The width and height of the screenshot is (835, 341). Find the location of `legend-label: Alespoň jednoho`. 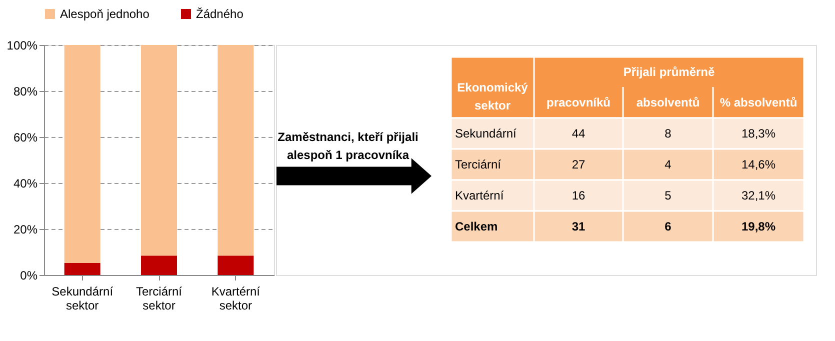

legend-label: Alespoň jednoho is located at coordinates (105, 14).